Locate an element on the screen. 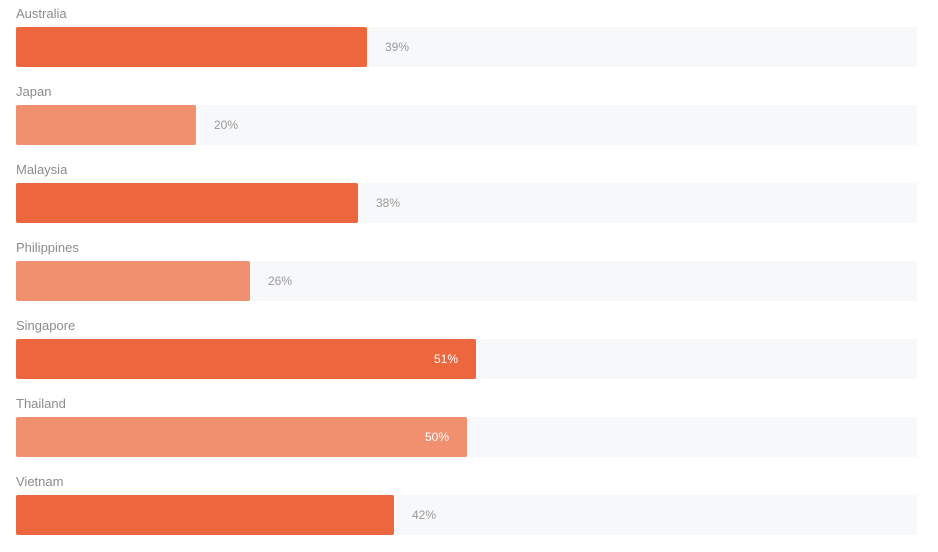 The image size is (938, 552). value-label: 26% is located at coordinates (280, 281).